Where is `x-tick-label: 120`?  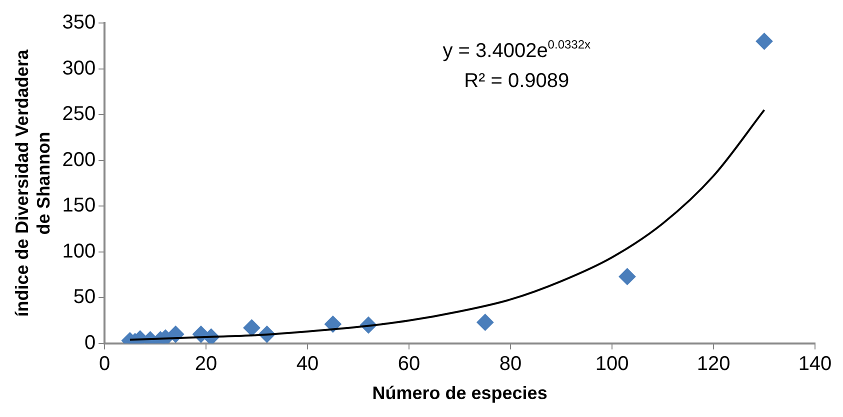 x-tick-label: 120 is located at coordinates (713, 363).